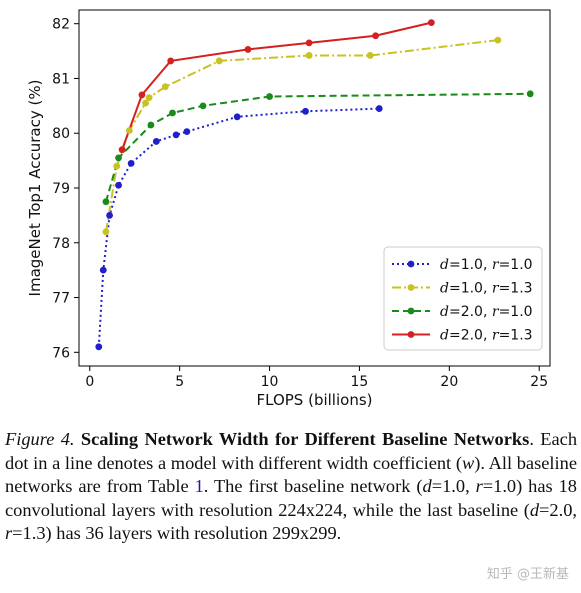 The image size is (581, 593). What do you see at coordinates (179, 382) in the screenshot?
I see `x-tick-label: 5` at bounding box center [179, 382].